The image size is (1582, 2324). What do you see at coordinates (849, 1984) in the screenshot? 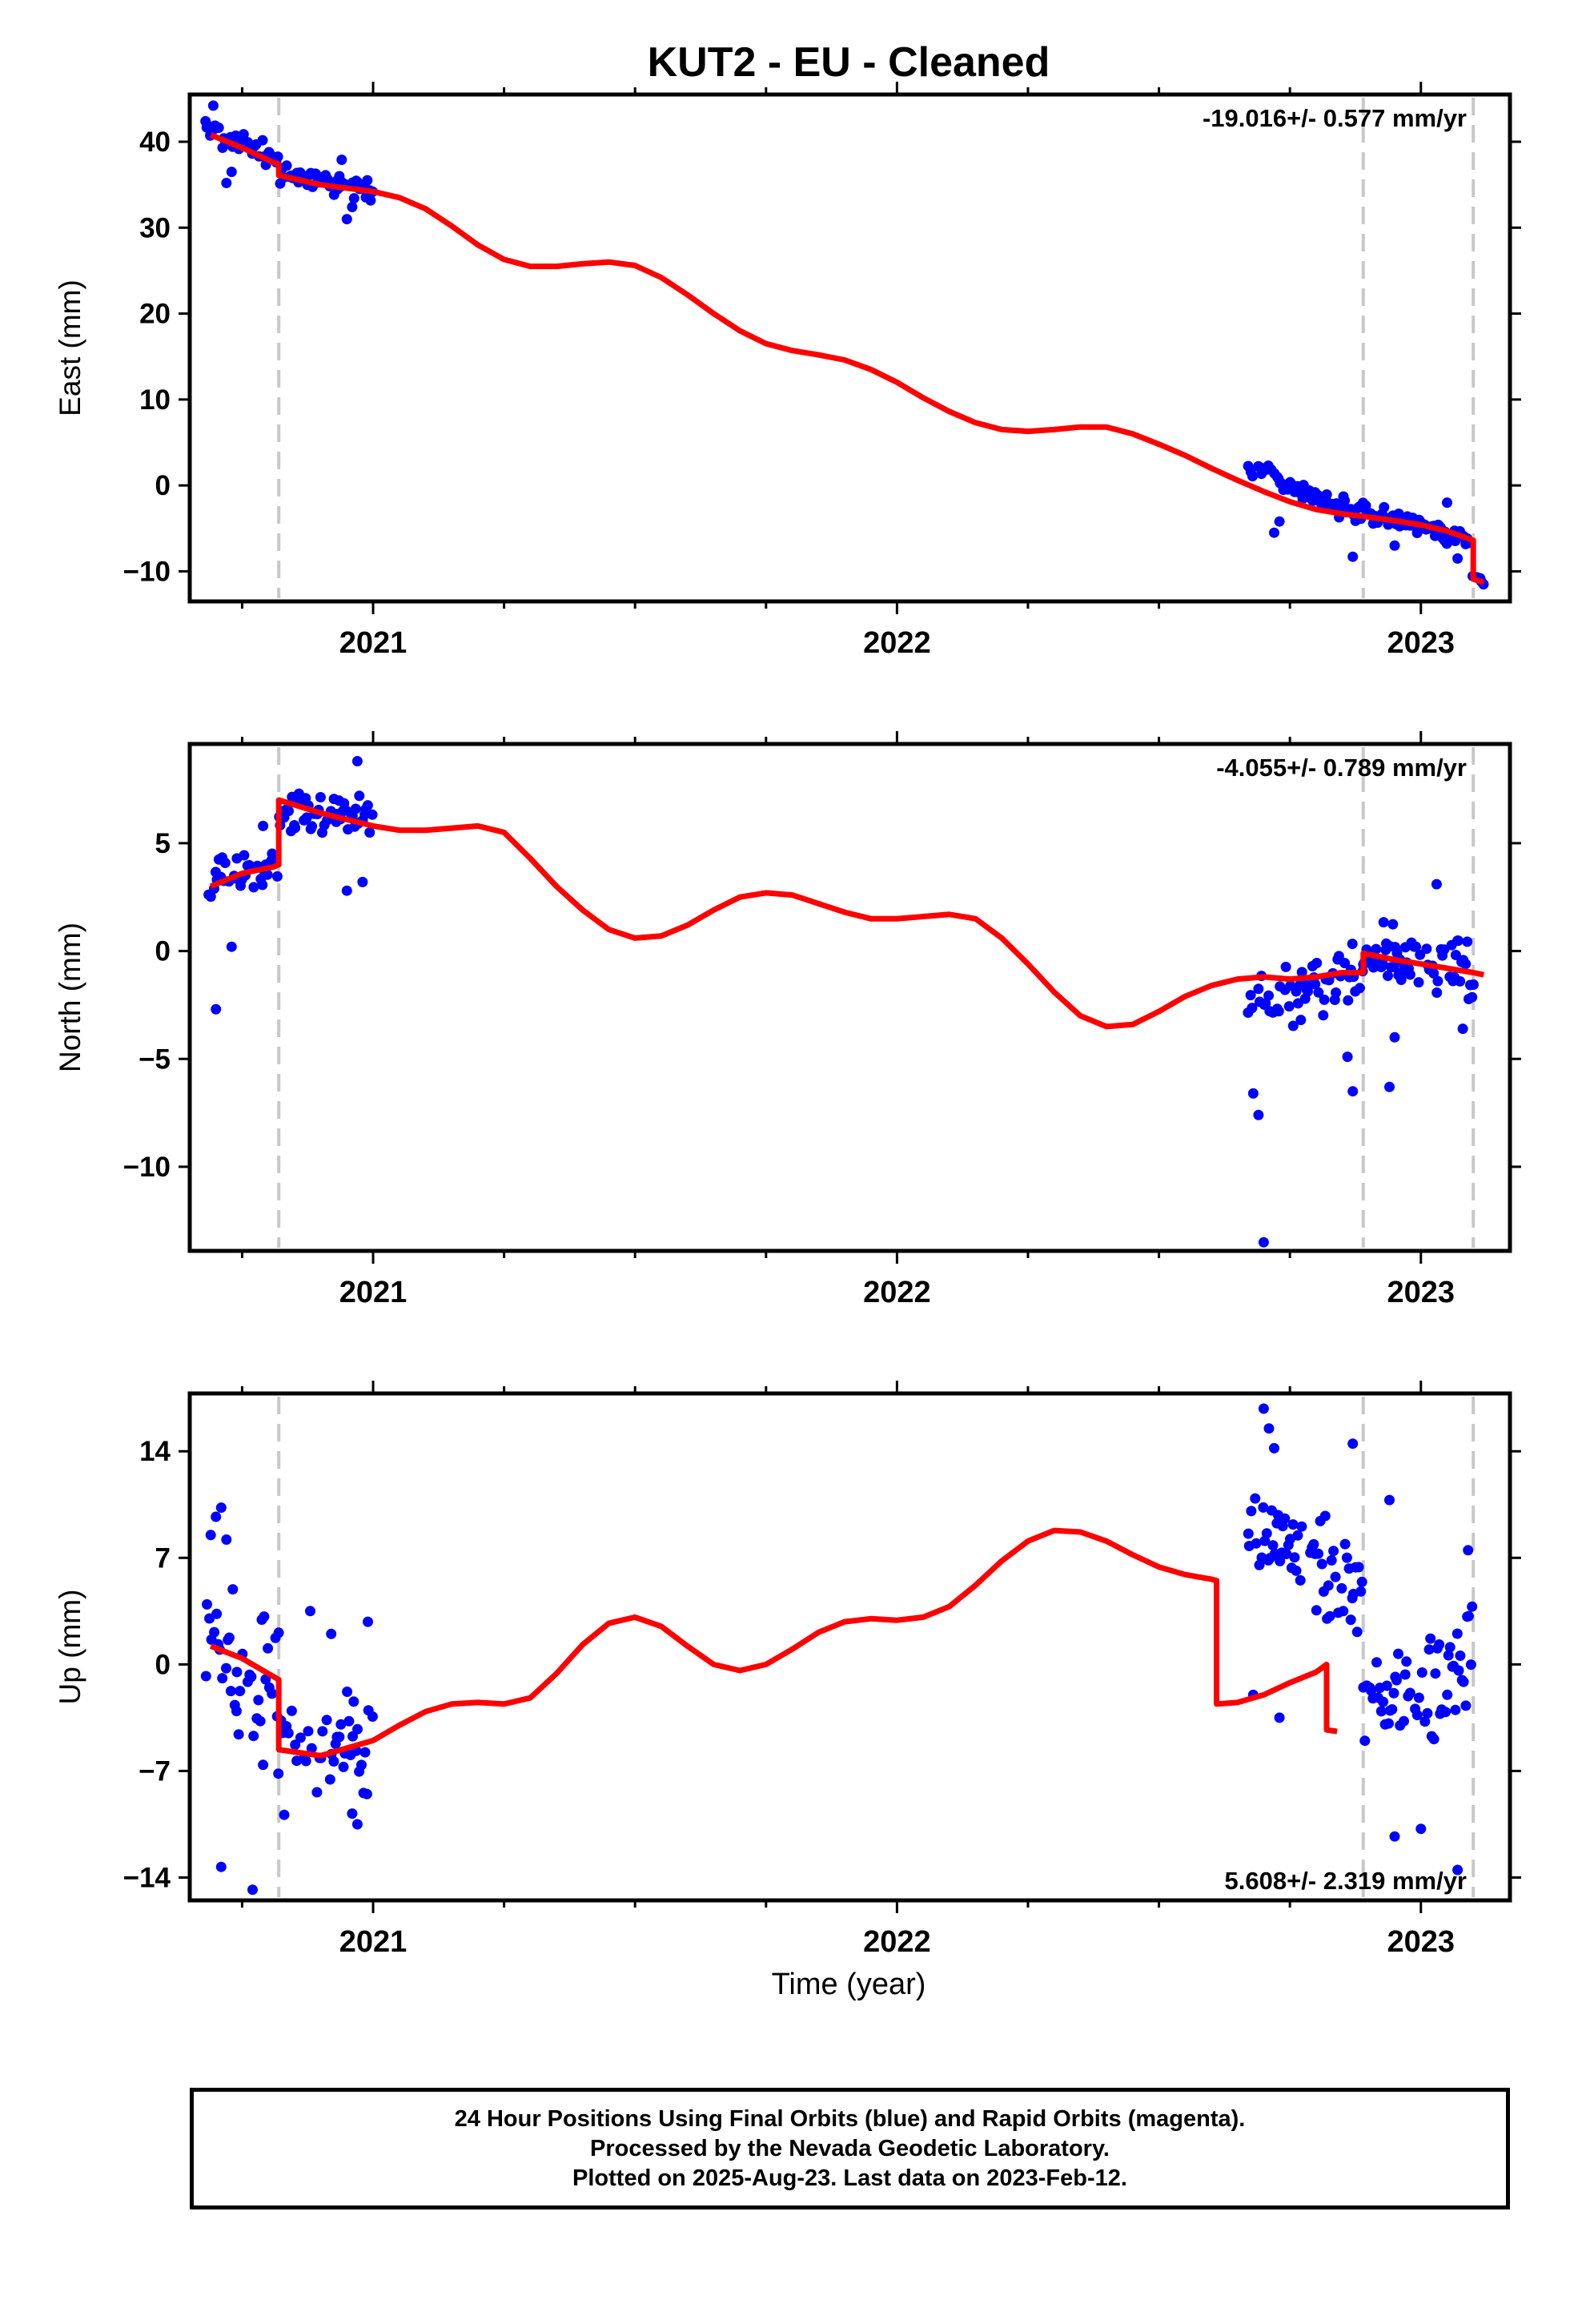
I see `x-axis-label: Time (year)` at bounding box center [849, 1984].